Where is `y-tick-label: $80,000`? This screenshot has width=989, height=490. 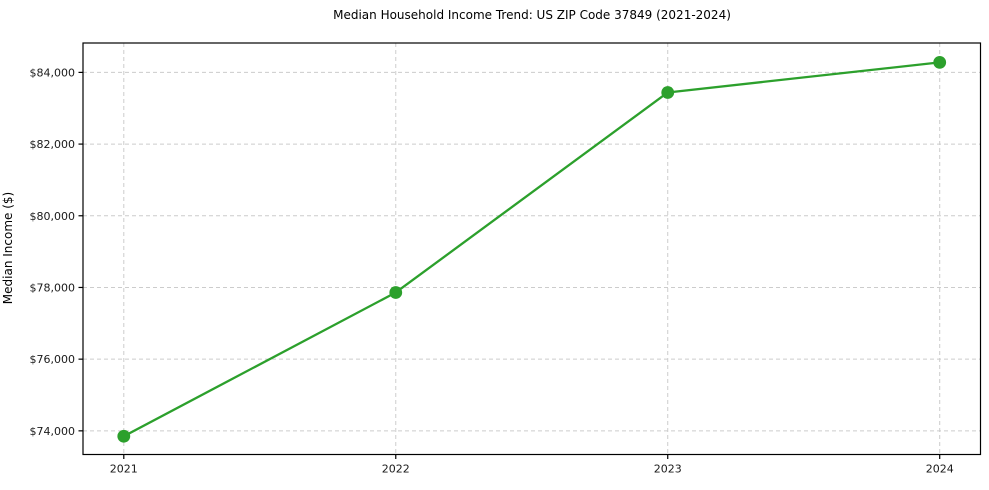 y-tick-label: $80,000 is located at coordinates (53, 216).